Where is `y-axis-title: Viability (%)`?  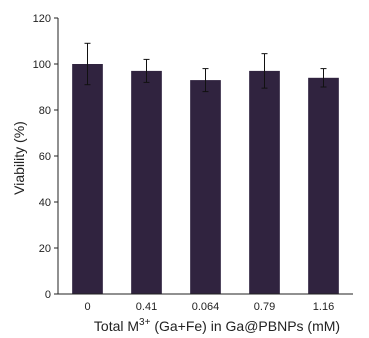
y-axis-title: Viability (%) is located at coordinates (19, 158).